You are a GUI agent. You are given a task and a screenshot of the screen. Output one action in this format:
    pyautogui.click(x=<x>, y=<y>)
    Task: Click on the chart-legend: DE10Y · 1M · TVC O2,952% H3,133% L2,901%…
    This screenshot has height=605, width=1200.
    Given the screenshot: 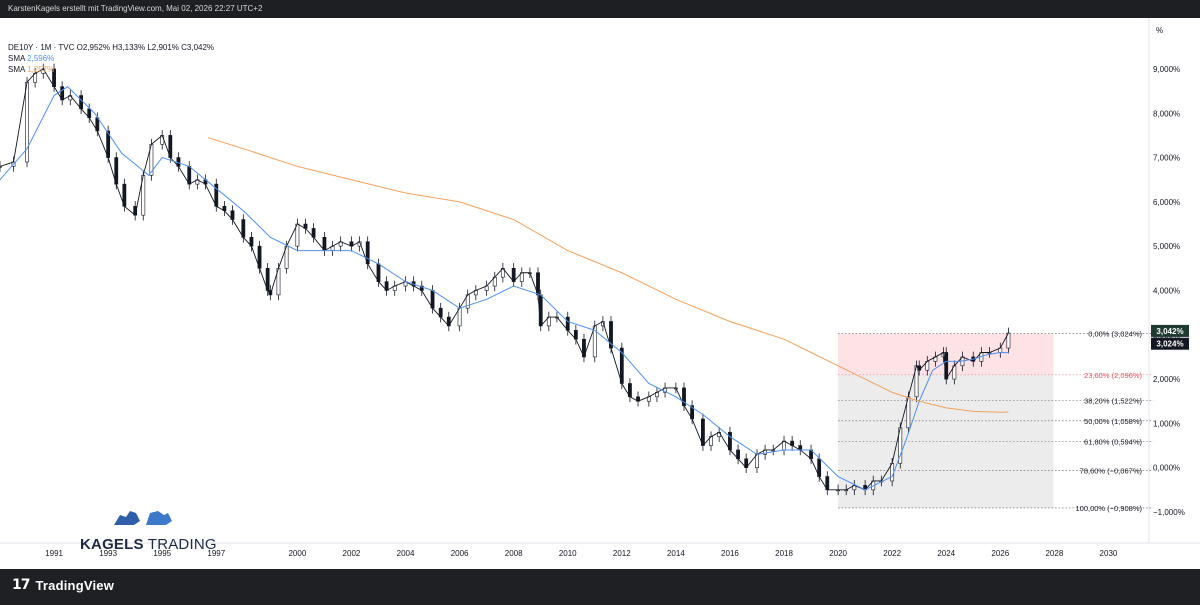 What is the action you would take?
    pyautogui.click(x=111, y=58)
    